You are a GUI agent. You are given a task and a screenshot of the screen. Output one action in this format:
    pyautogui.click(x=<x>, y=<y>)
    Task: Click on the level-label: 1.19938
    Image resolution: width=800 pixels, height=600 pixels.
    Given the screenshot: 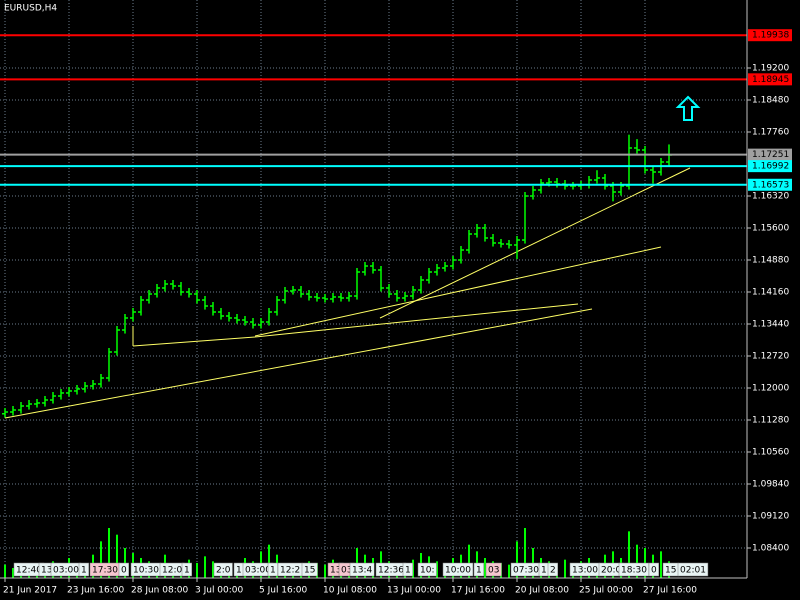 What is the action you would take?
    pyautogui.click(x=770, y=36)
    